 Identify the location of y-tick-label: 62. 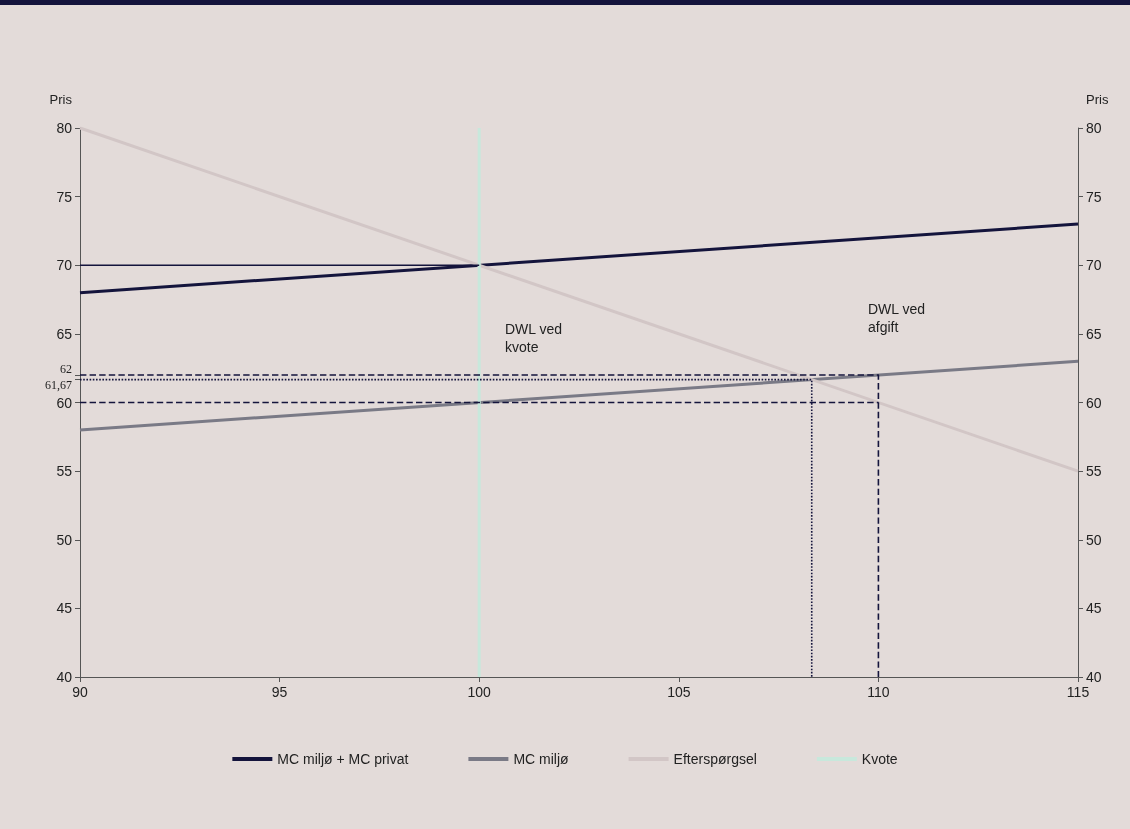
(66, 369).